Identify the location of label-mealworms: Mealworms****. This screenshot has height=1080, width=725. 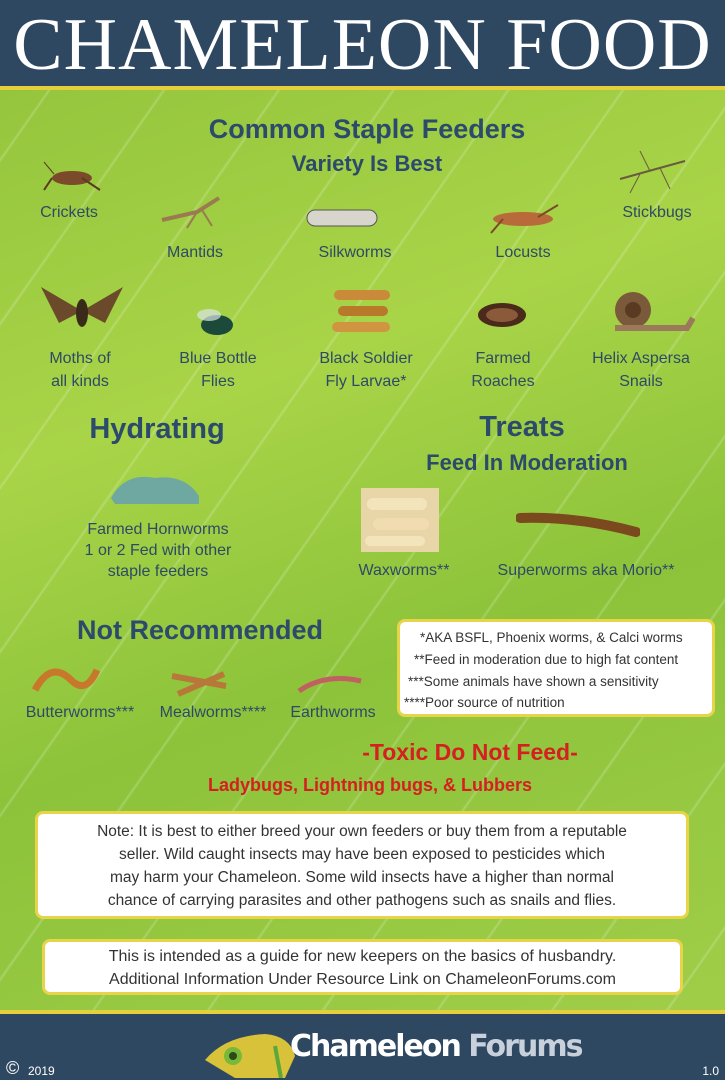
(213, 712).